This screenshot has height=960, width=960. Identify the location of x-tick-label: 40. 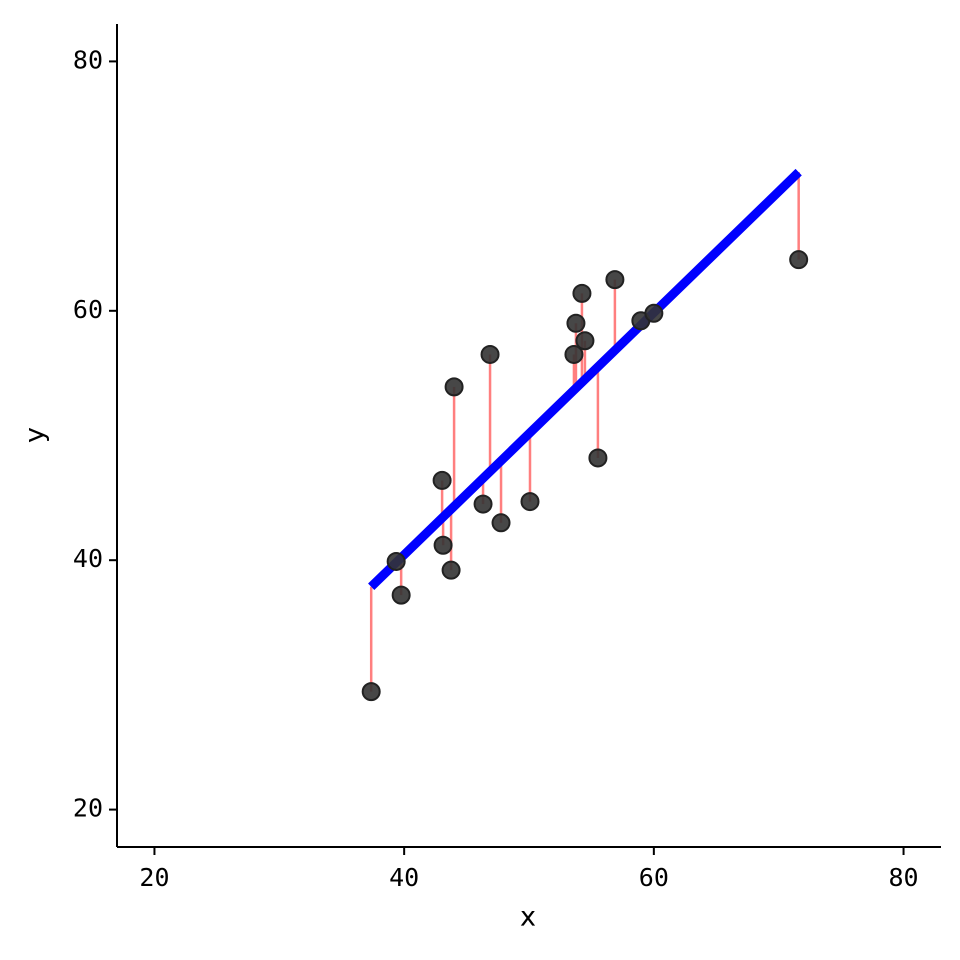
(404, 877).